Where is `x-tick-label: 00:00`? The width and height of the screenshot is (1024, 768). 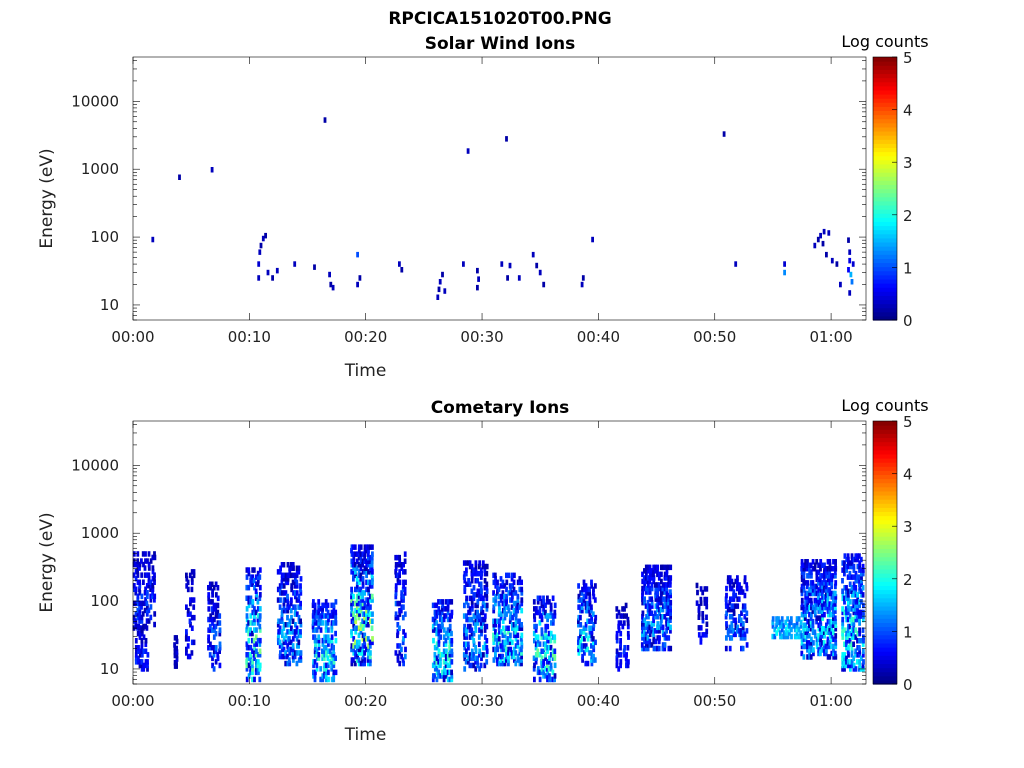
x-tick-label: 00:00 is located at coordinates (132, 701).